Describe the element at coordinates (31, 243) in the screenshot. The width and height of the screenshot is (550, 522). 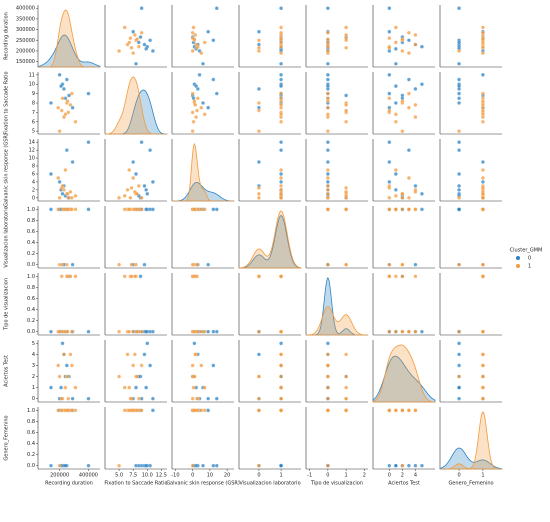
I see `y-tick-label: 0.4` at that location.